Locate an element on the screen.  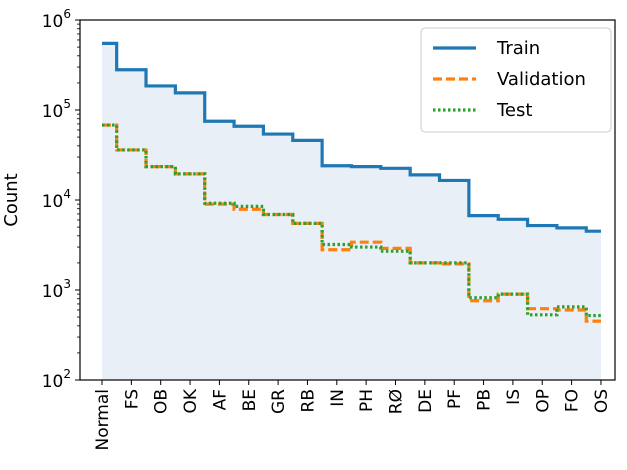
y-tick-label: 10⁵ is located at coordinates (56, 109).